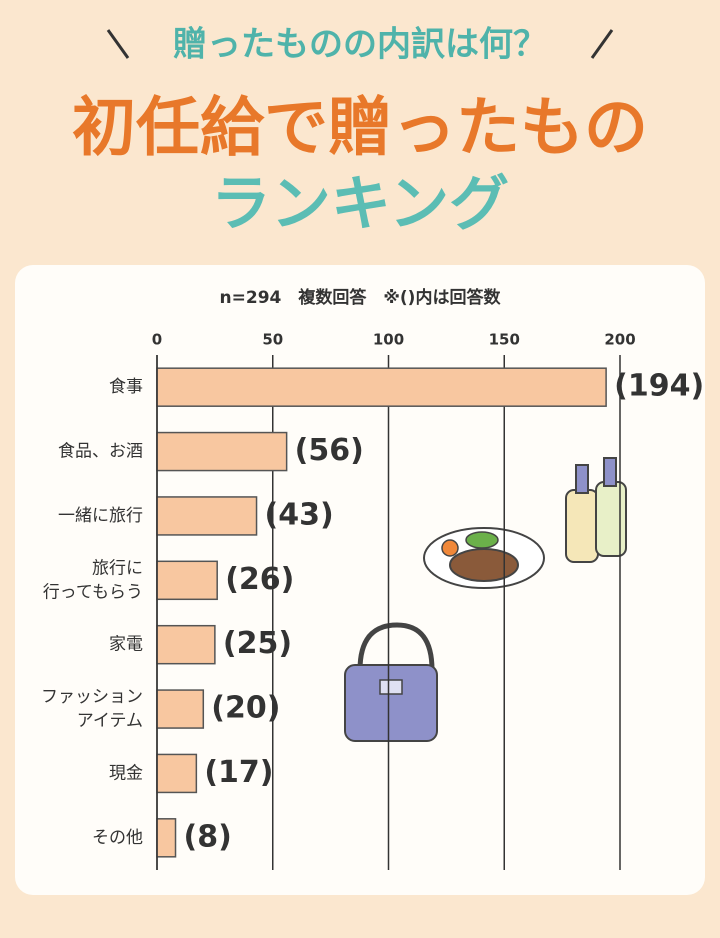  I want to click on value-label: (17), so click(238, 772).